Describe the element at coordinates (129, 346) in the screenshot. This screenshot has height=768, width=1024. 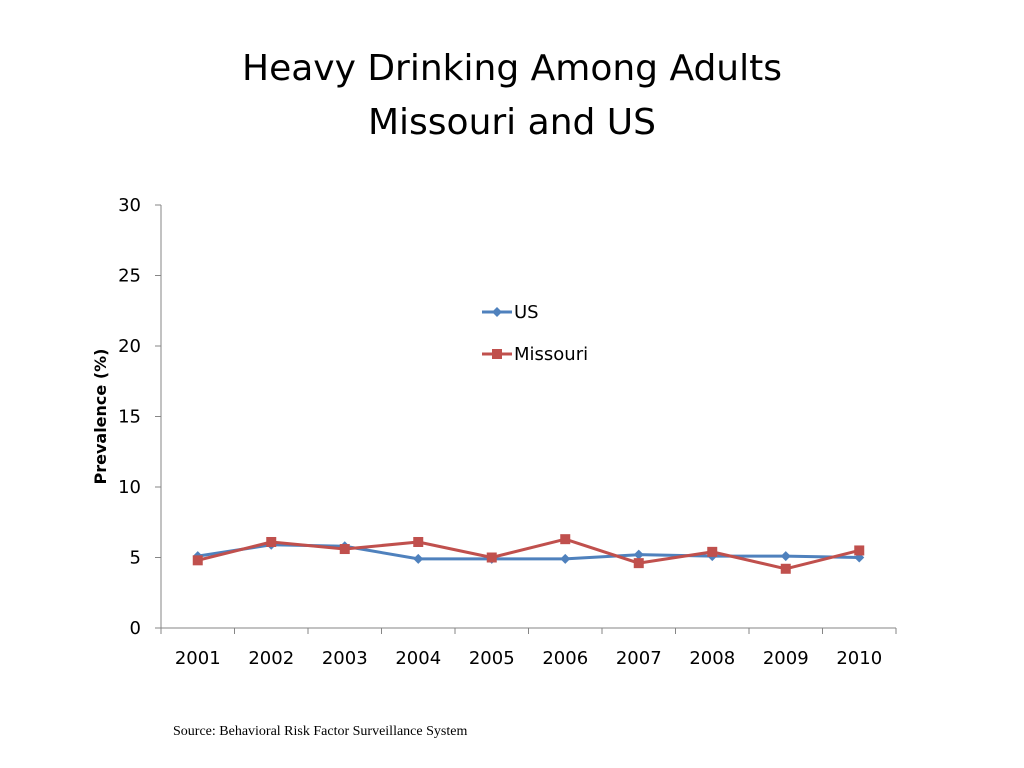
I see `y-tick-label: 20` at that location.